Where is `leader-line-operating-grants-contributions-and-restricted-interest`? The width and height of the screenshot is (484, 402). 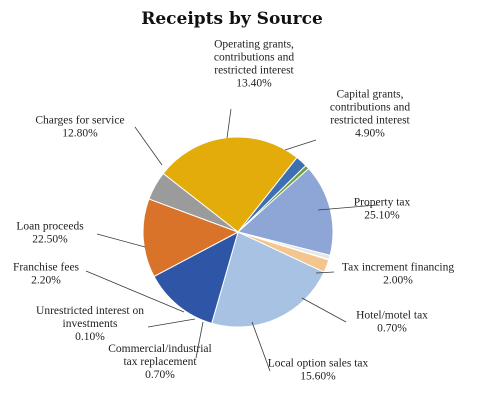 leader-line-operating-grants-contributions-and-restricted-interest is located at coordinates (229, 123).